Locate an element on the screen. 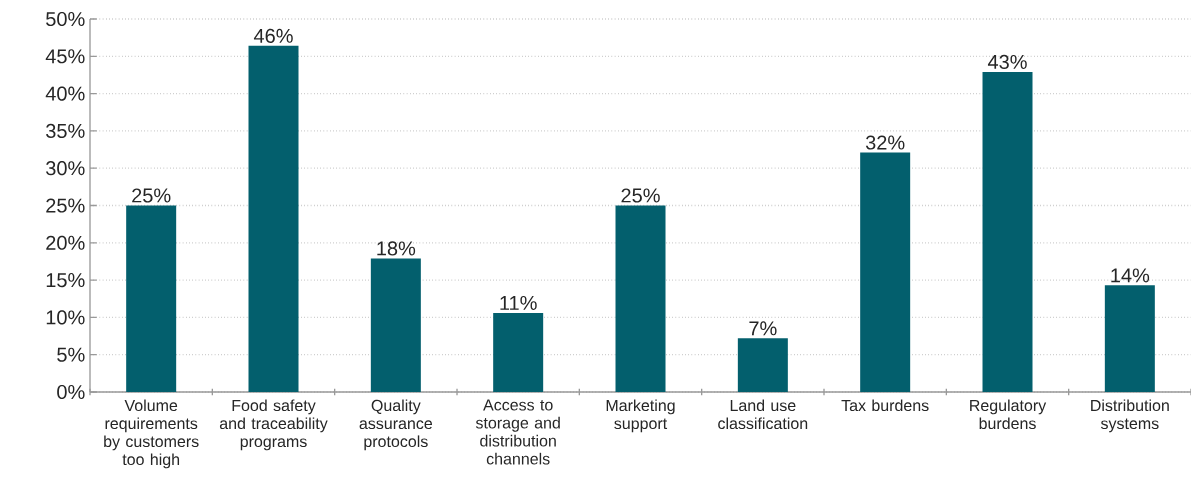 The width and height of the screenshot is (1191, 486). y-tick-label: 20% is located at coordinates (65, 242).